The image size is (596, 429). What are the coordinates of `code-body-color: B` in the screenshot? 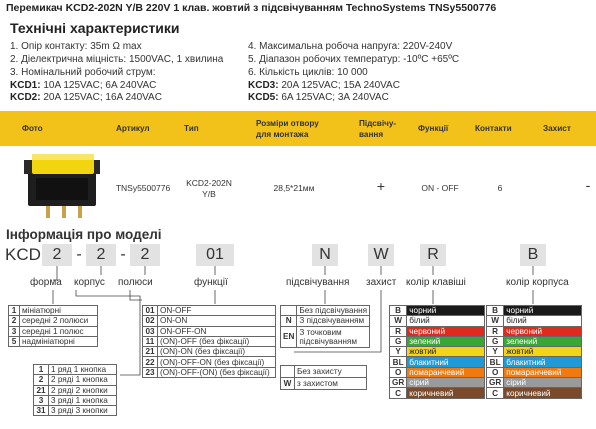 It's located at (533, 255).